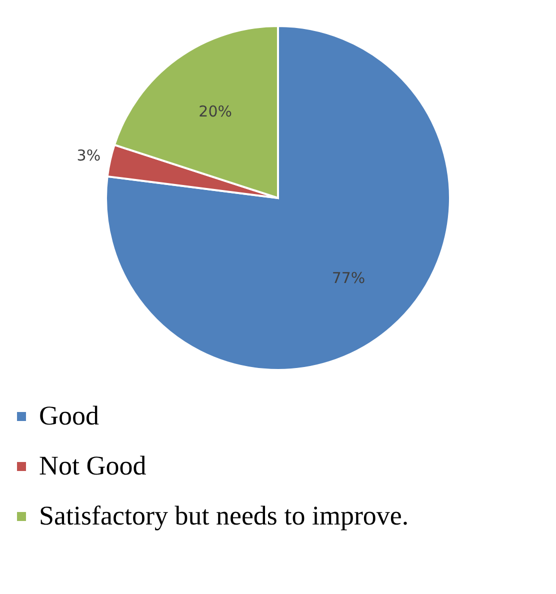 This screenshot has width=556, height=594. I want to click on legend-label: Not Good, so click(93, 465).